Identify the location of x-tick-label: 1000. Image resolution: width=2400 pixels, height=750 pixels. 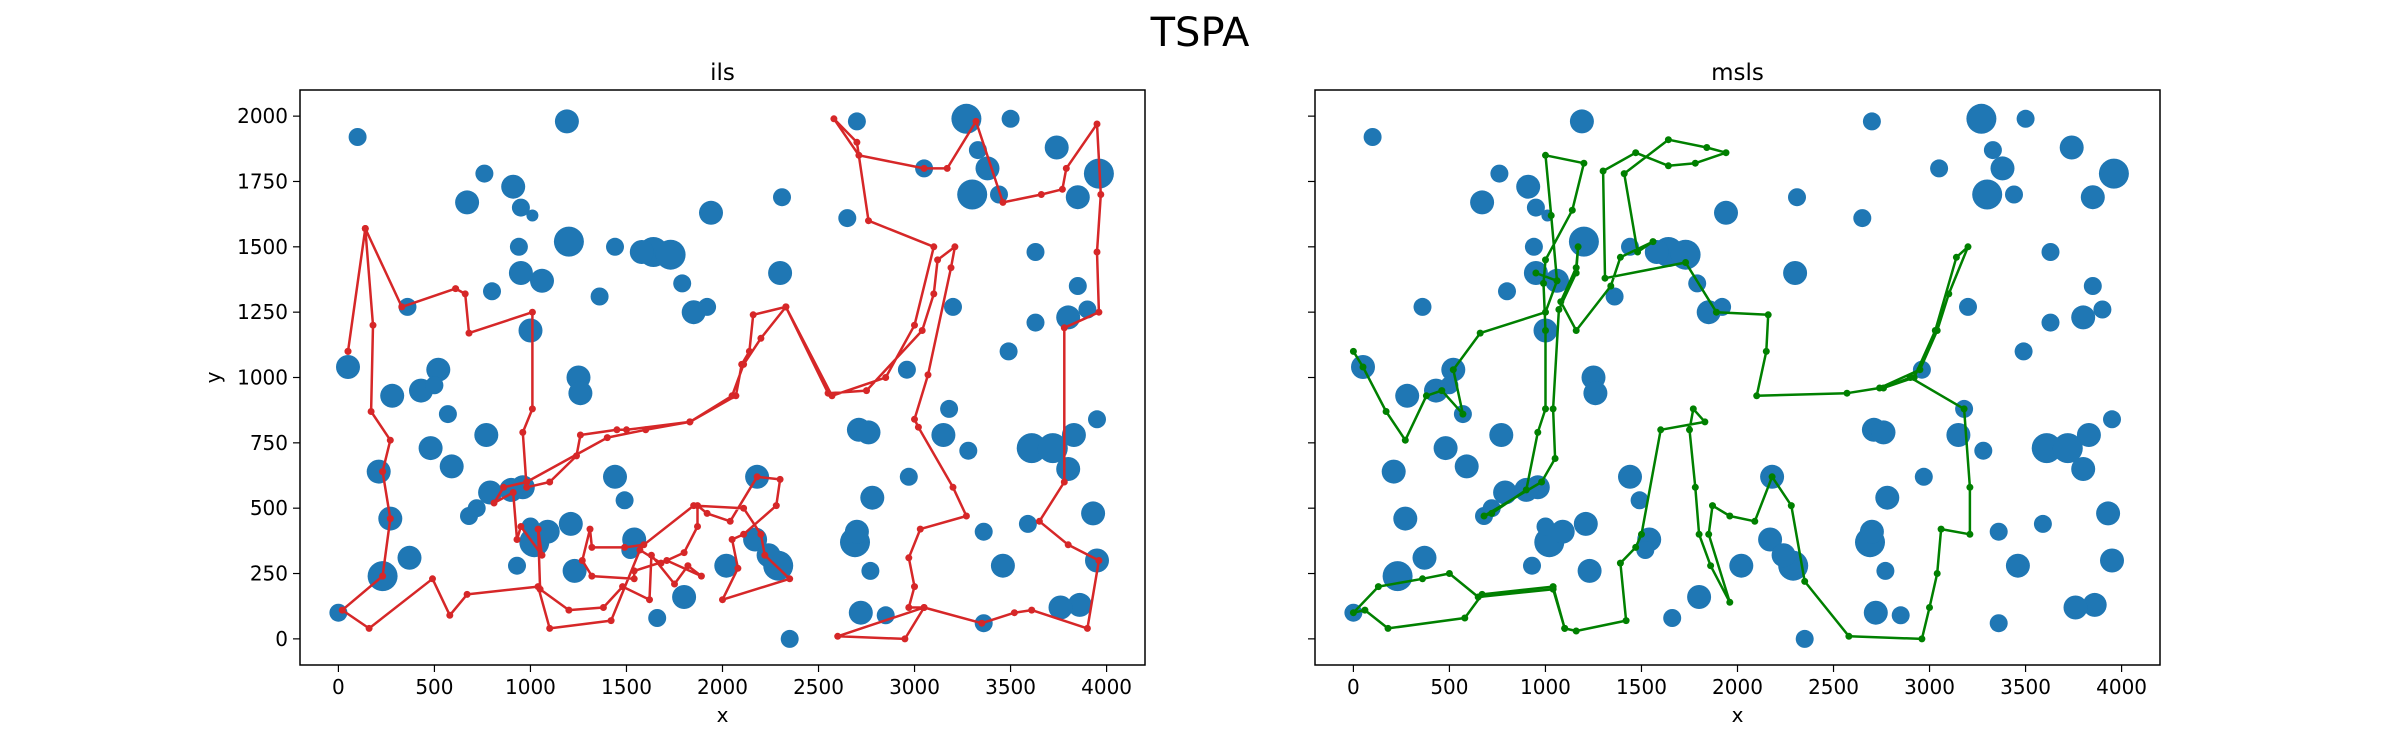
(1545, 687).